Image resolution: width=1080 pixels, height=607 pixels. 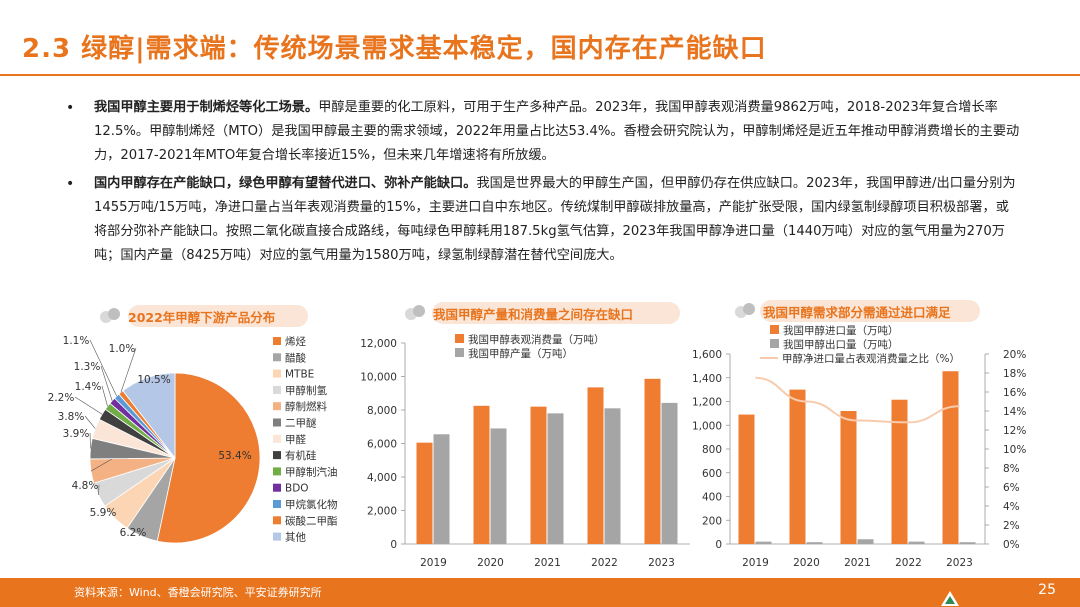 I want to click on y2-tick-label: 12%, so click(x=1014, y=431).